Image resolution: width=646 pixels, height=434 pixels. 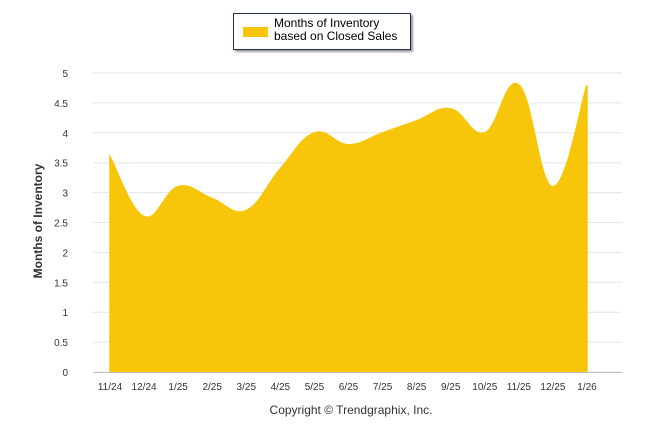 I want to click on y-tick-label: 5, so click(x=65, y=74).